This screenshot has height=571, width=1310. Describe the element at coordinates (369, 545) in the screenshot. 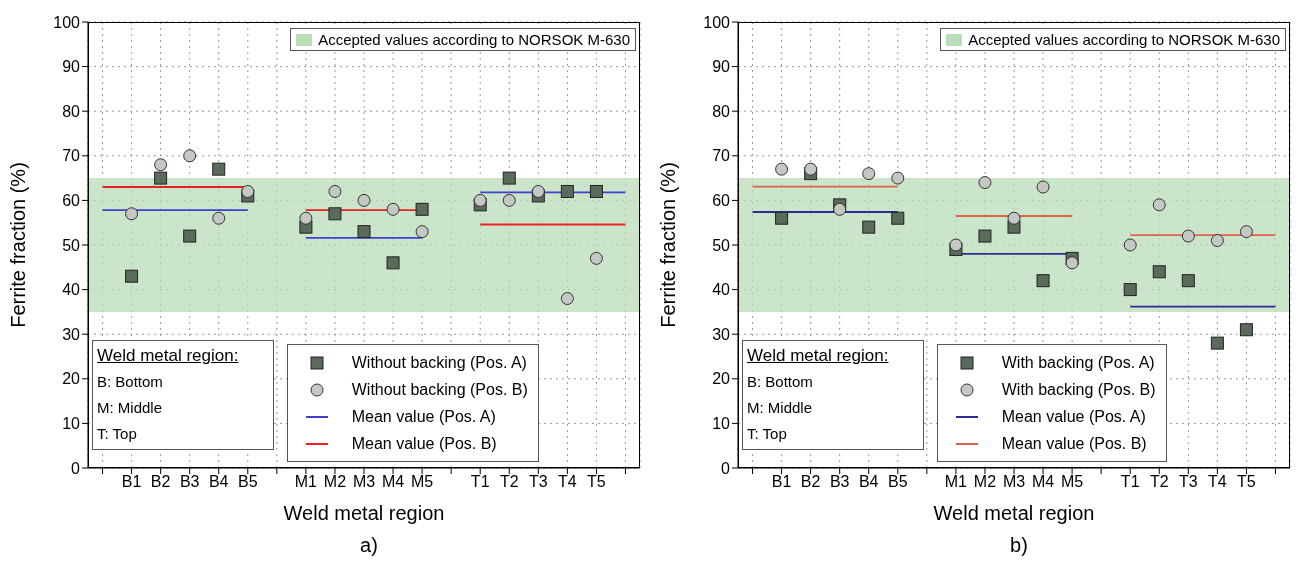

I see `text: a)` at that location.